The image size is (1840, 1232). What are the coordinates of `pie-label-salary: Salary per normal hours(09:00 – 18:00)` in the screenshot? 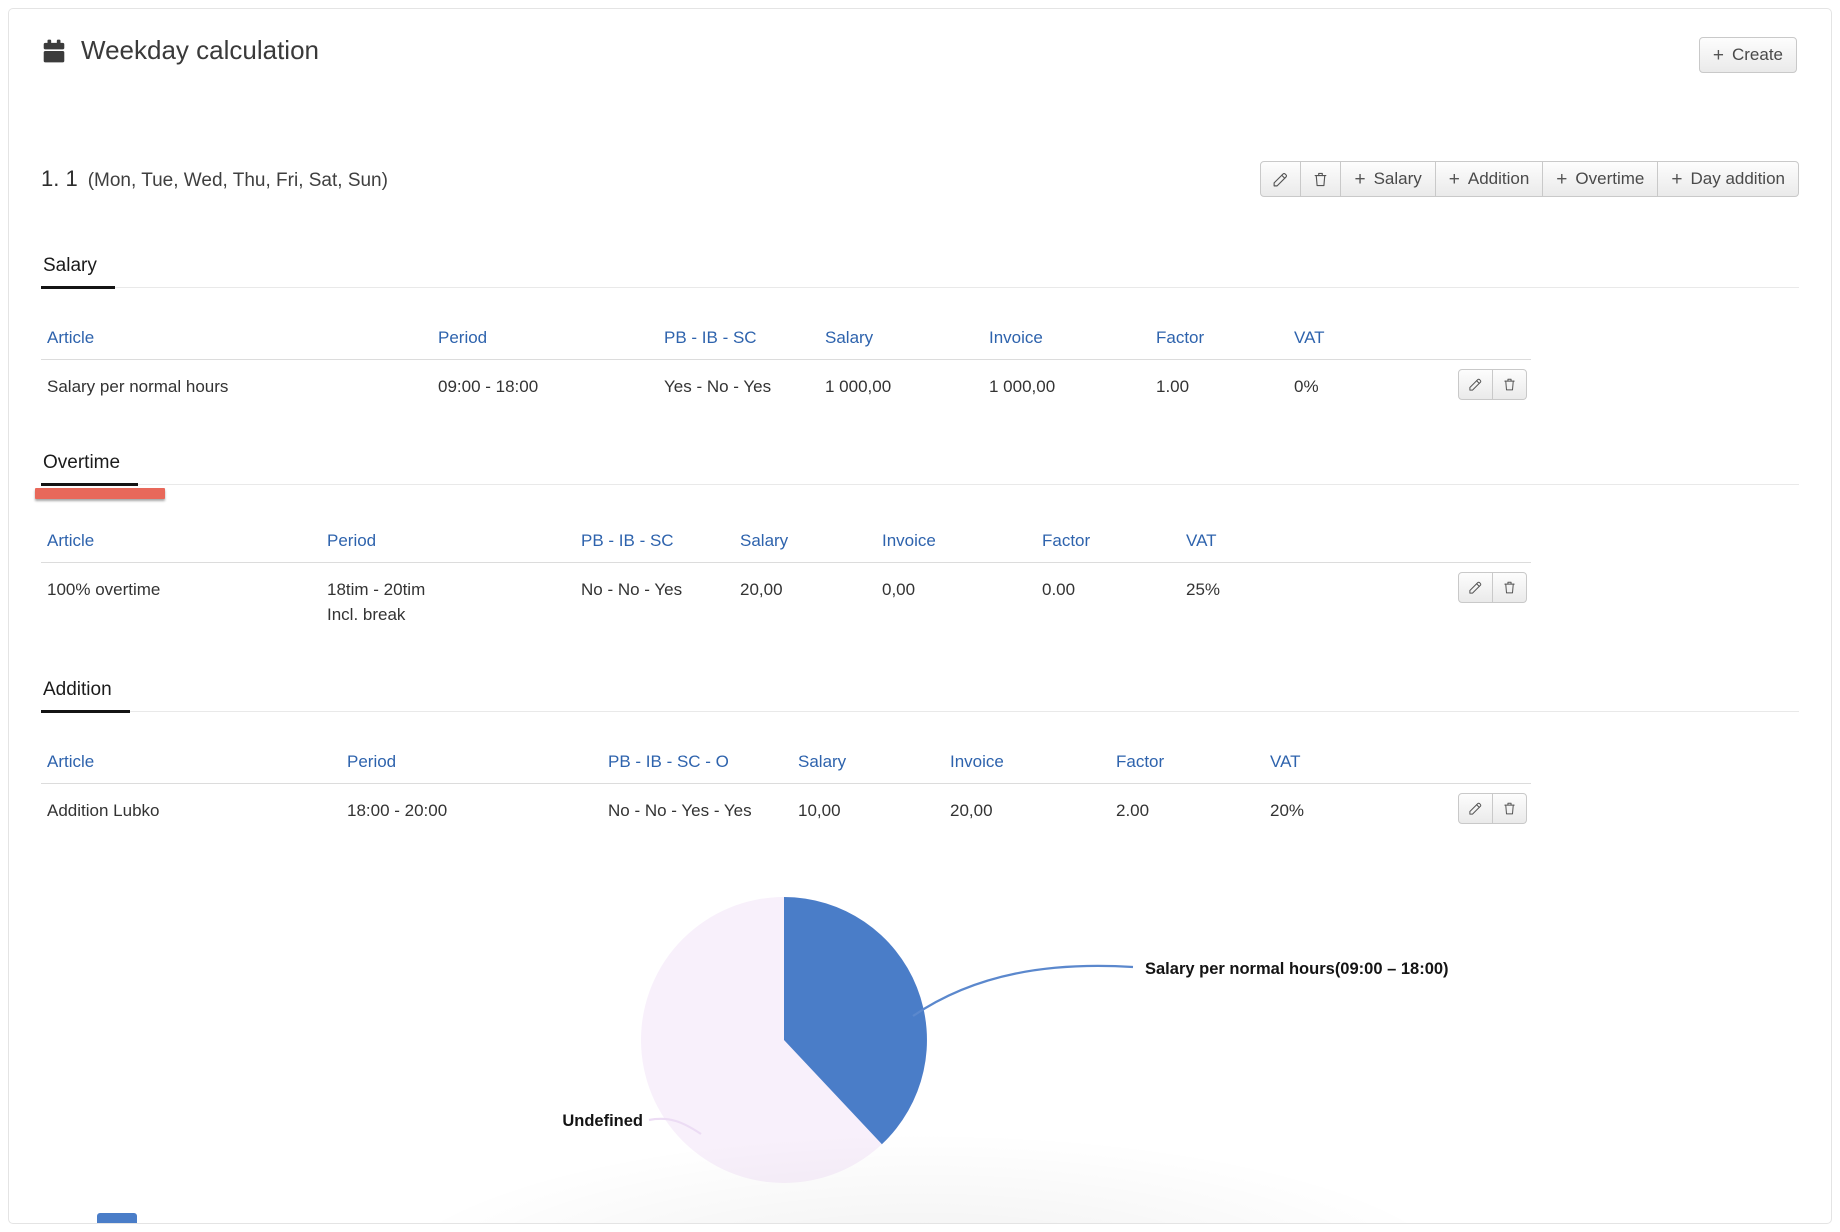 It's located at (1297, 969).